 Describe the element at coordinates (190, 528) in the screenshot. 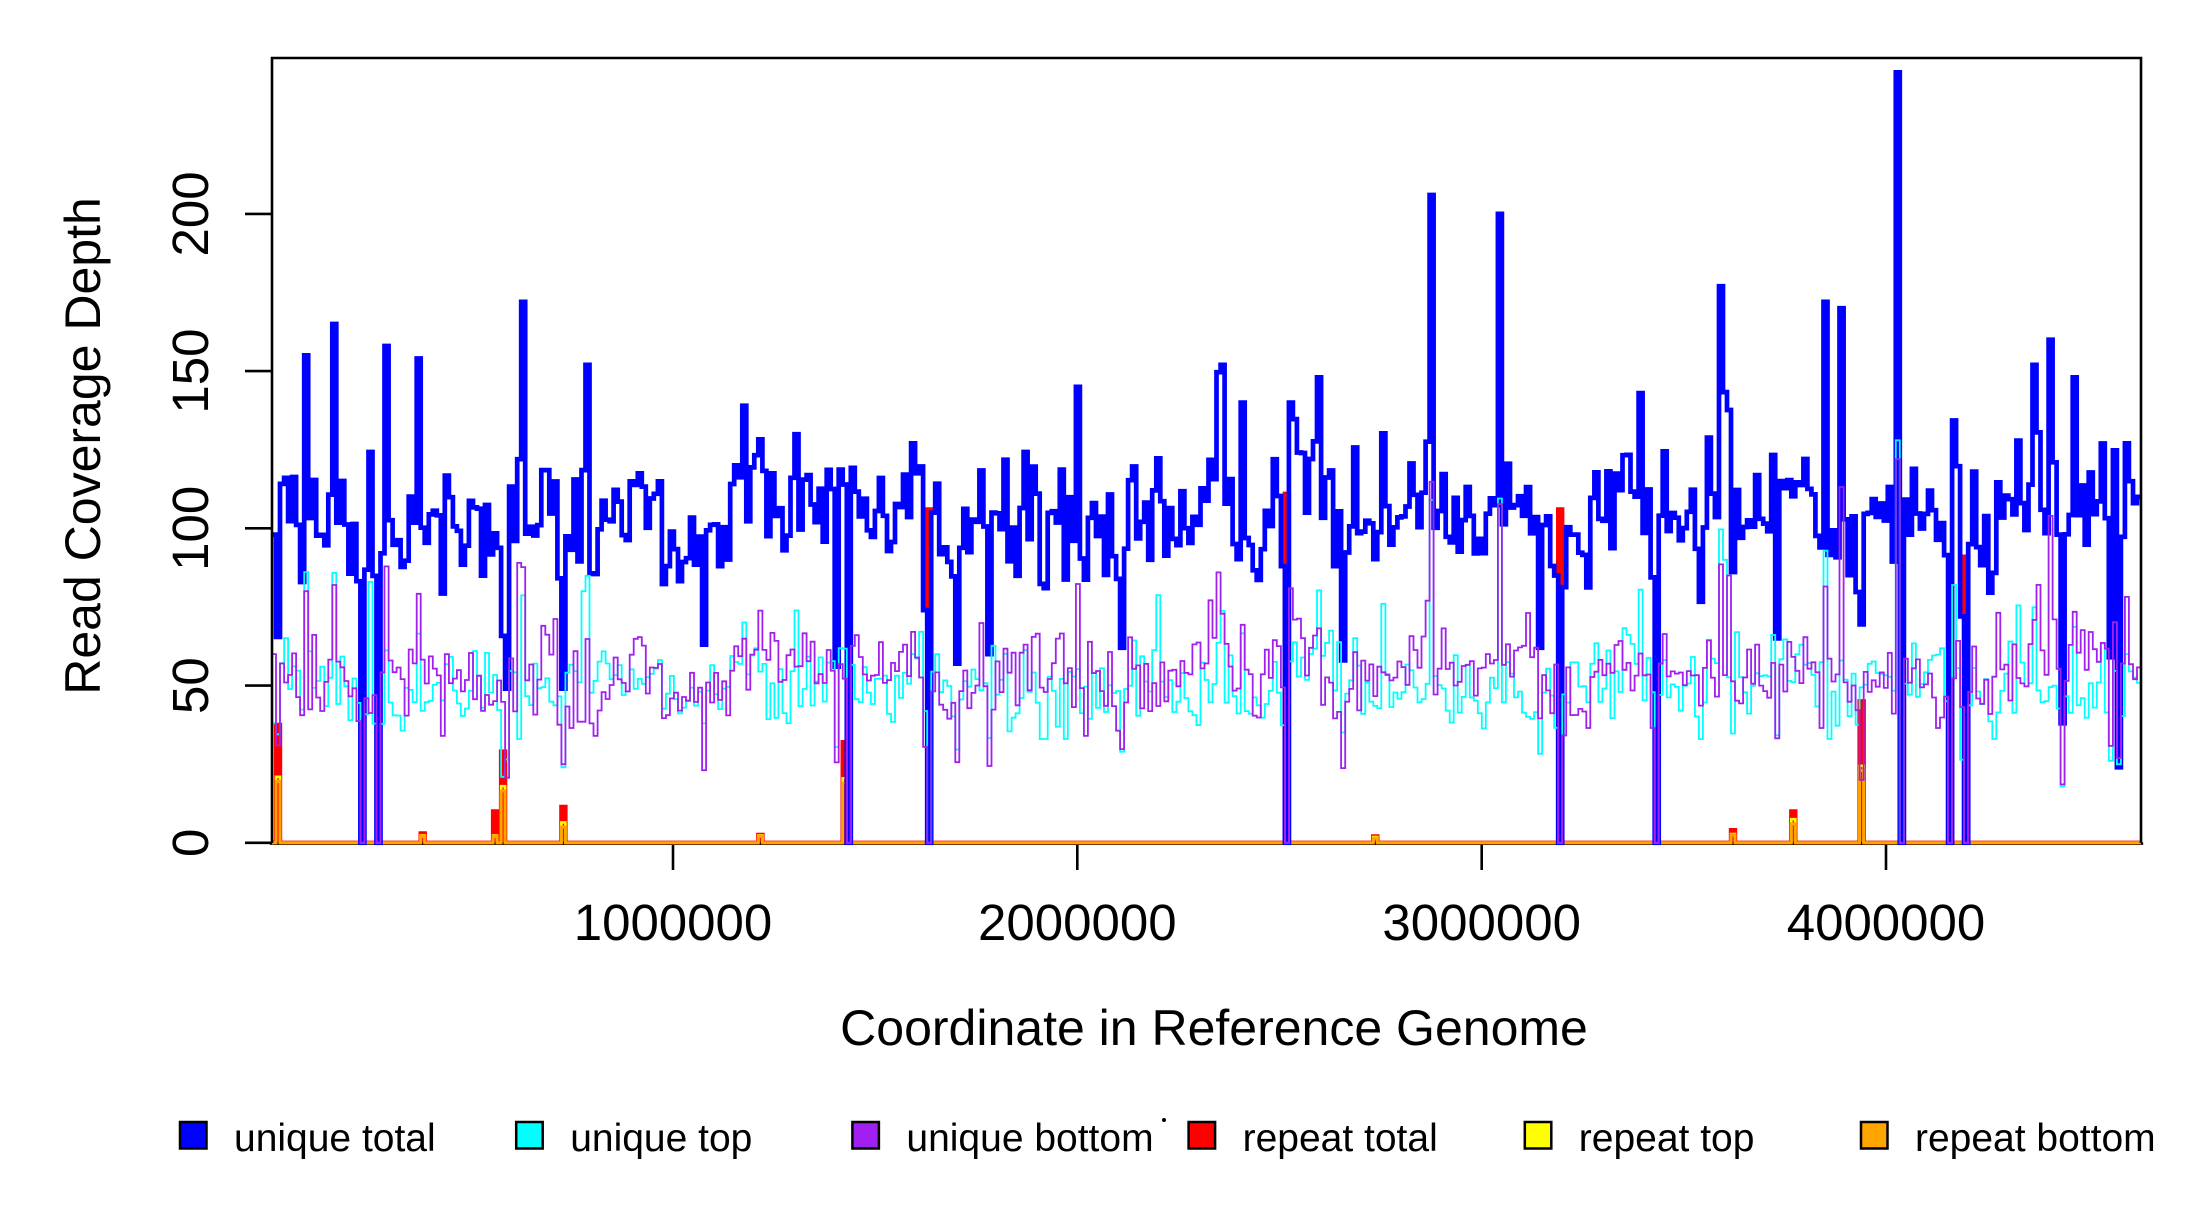

I see `svg-text: 100` at that location.